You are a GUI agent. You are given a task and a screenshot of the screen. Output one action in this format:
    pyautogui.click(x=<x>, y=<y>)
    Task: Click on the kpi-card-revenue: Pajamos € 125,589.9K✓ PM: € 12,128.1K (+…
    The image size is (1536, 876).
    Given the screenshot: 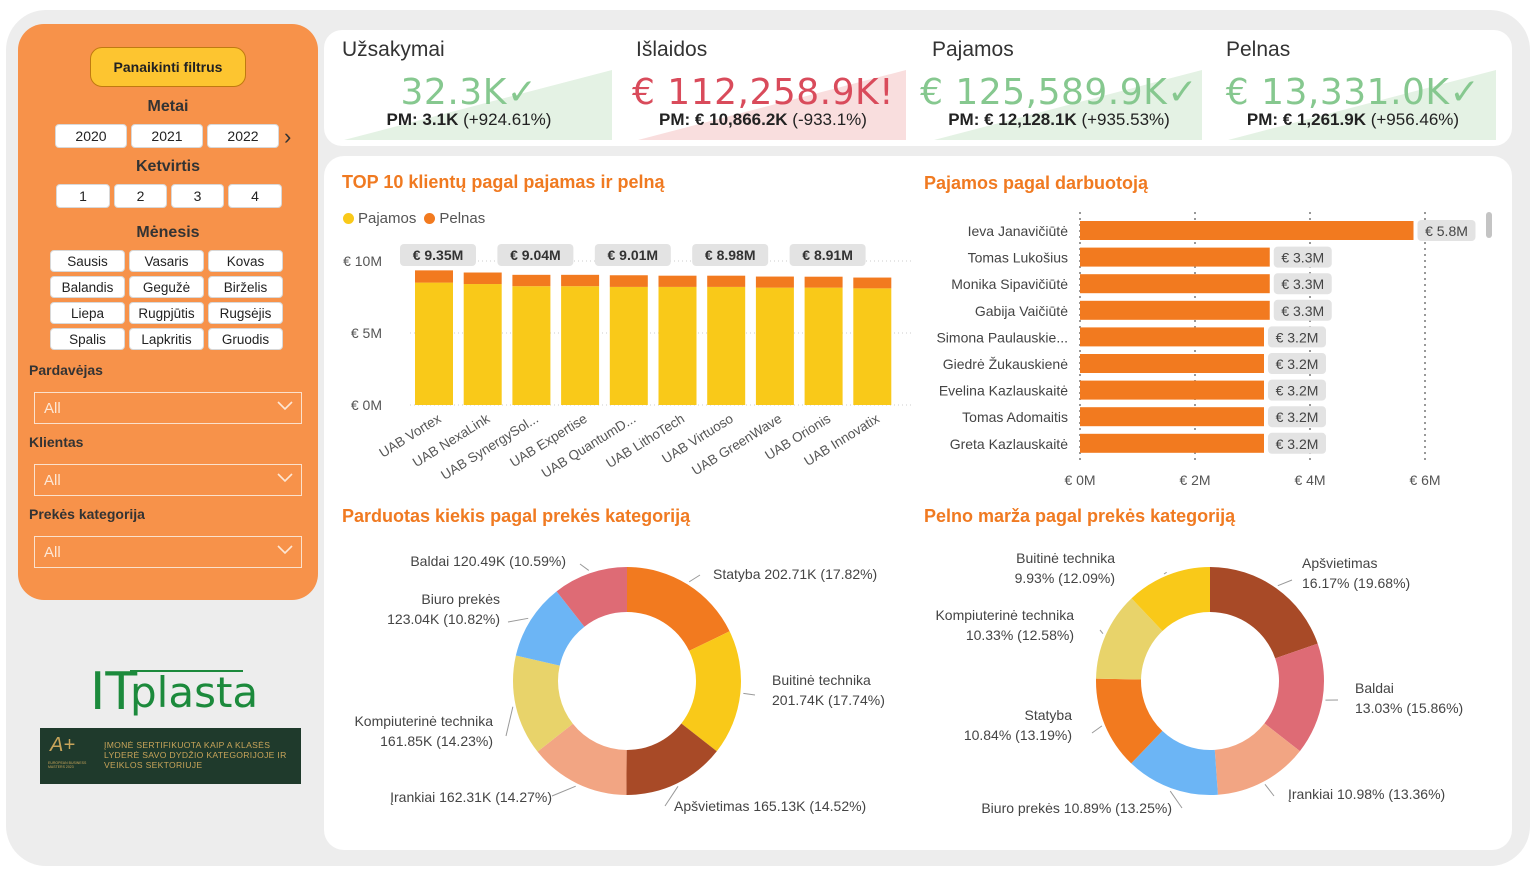 What is the action you would take?
    pyautogui.click(x=1059, y=88)
    